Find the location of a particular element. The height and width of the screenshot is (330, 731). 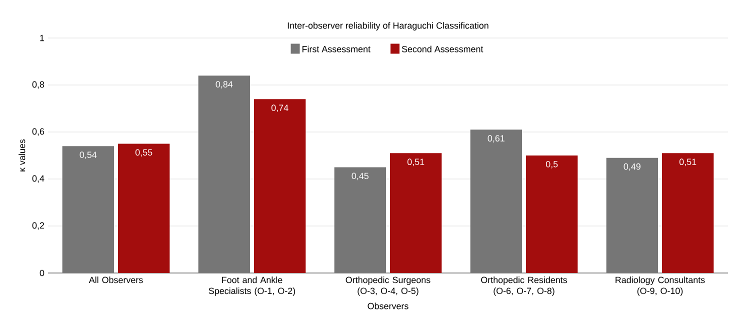

x-tick-label: Foot and Ankle Specialists (O-1, O-2) is located at coordinates (252, 286).